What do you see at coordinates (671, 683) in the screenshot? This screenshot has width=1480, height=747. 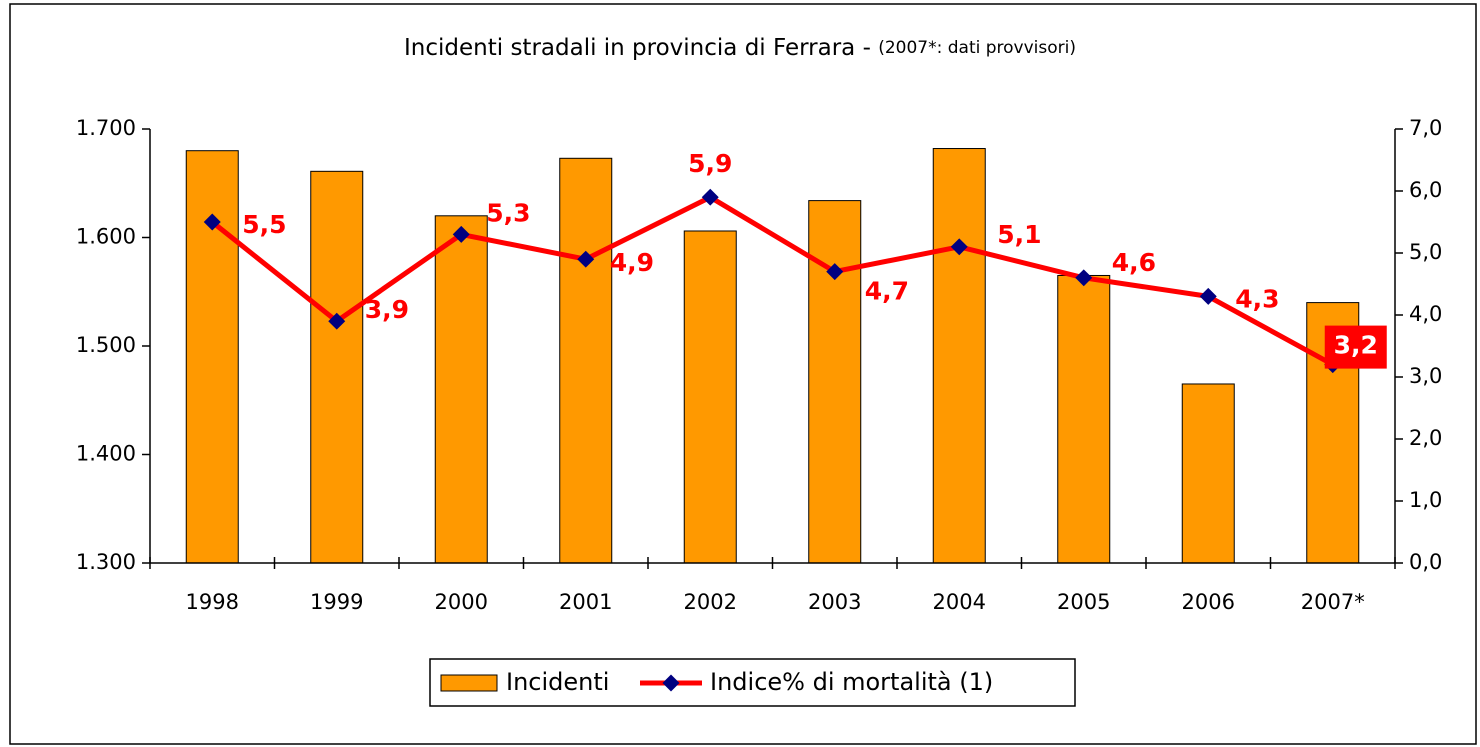 I see `legend-marker` at bounding box center [671, 683].